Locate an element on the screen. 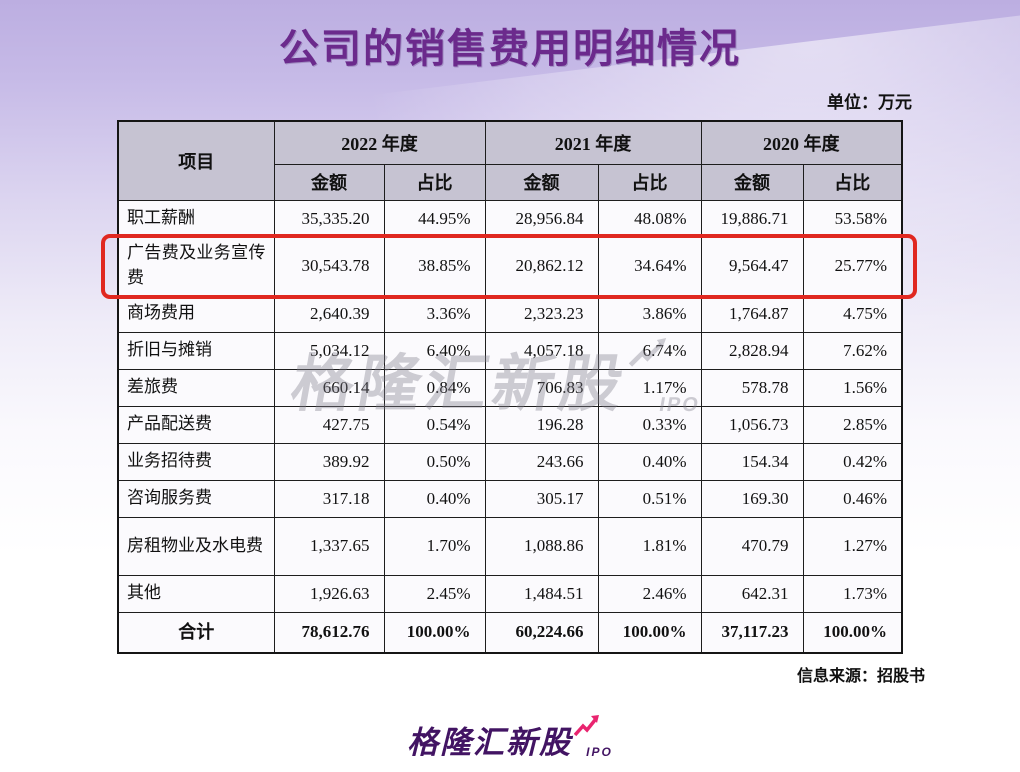 This screenshot has width=1020, height=772. amount-cell: 243.66 is located at coordinates (541, 461).